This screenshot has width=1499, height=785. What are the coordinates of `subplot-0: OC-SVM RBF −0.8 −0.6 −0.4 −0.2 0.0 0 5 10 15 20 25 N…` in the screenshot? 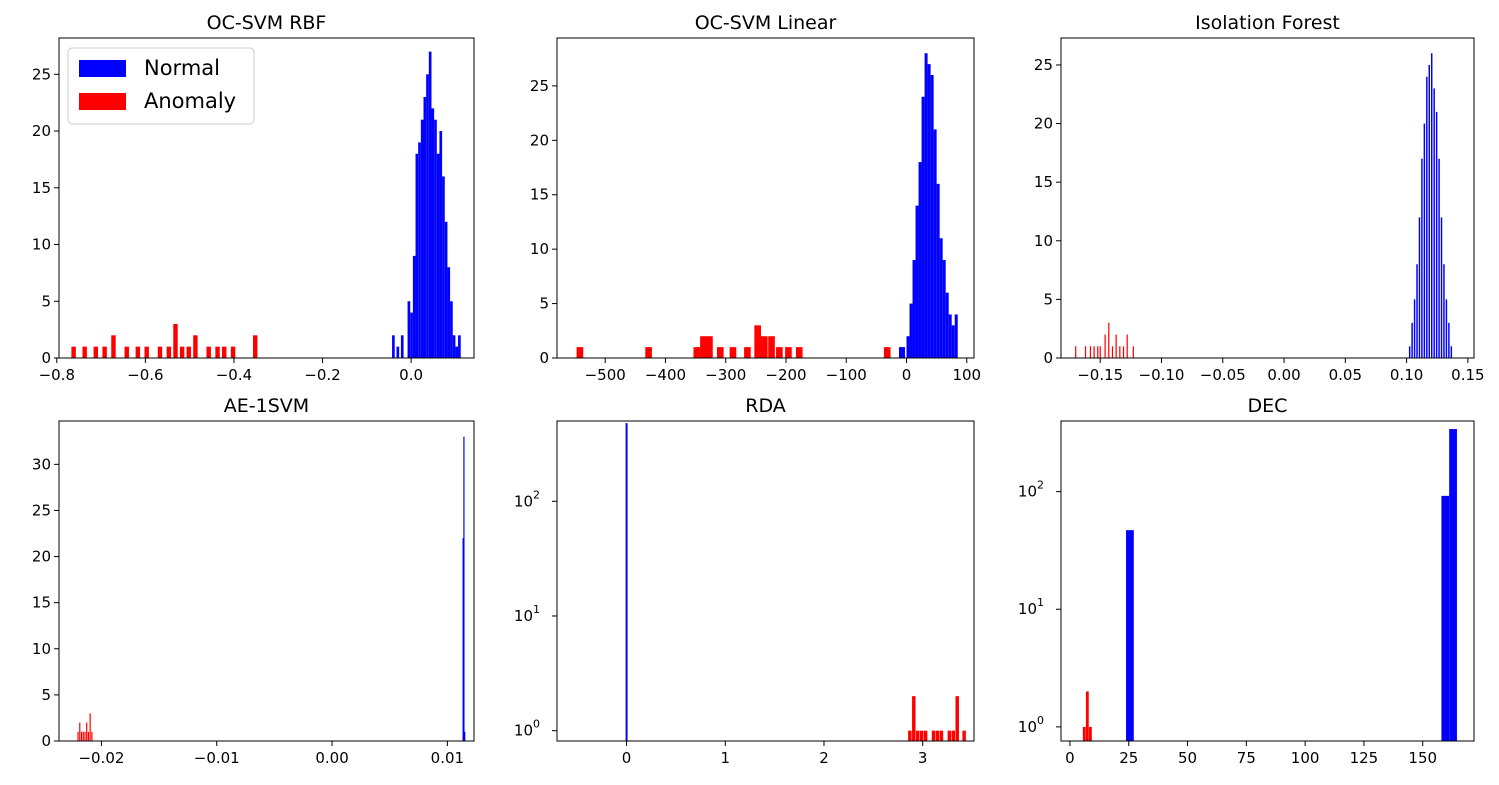 It's located at (253, 198).